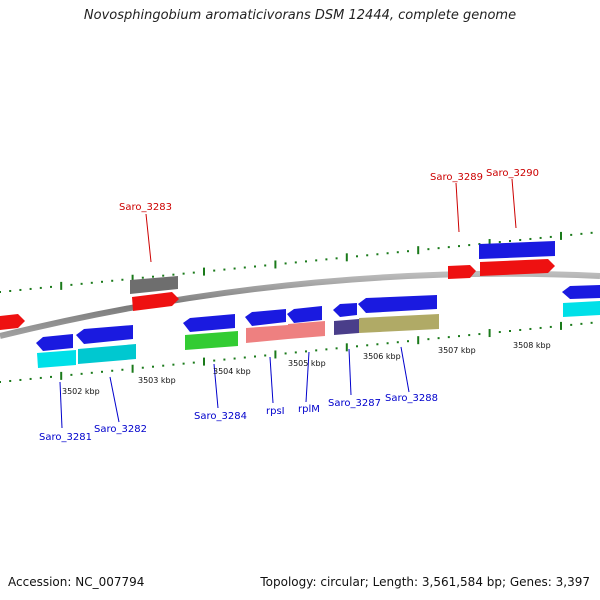 The height and width of the screenshot is (600, 600). What do you see at coordinates (517, 250) in the screenshot?
I see `gene-arrow-saro-3290-cds` at bounding box center [517, 250].